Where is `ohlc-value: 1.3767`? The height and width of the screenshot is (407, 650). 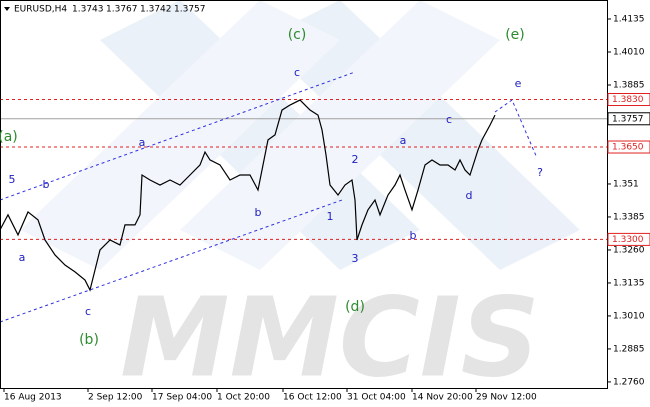
ohlc-value: 1.3767 is located at coordinates (122, 10).